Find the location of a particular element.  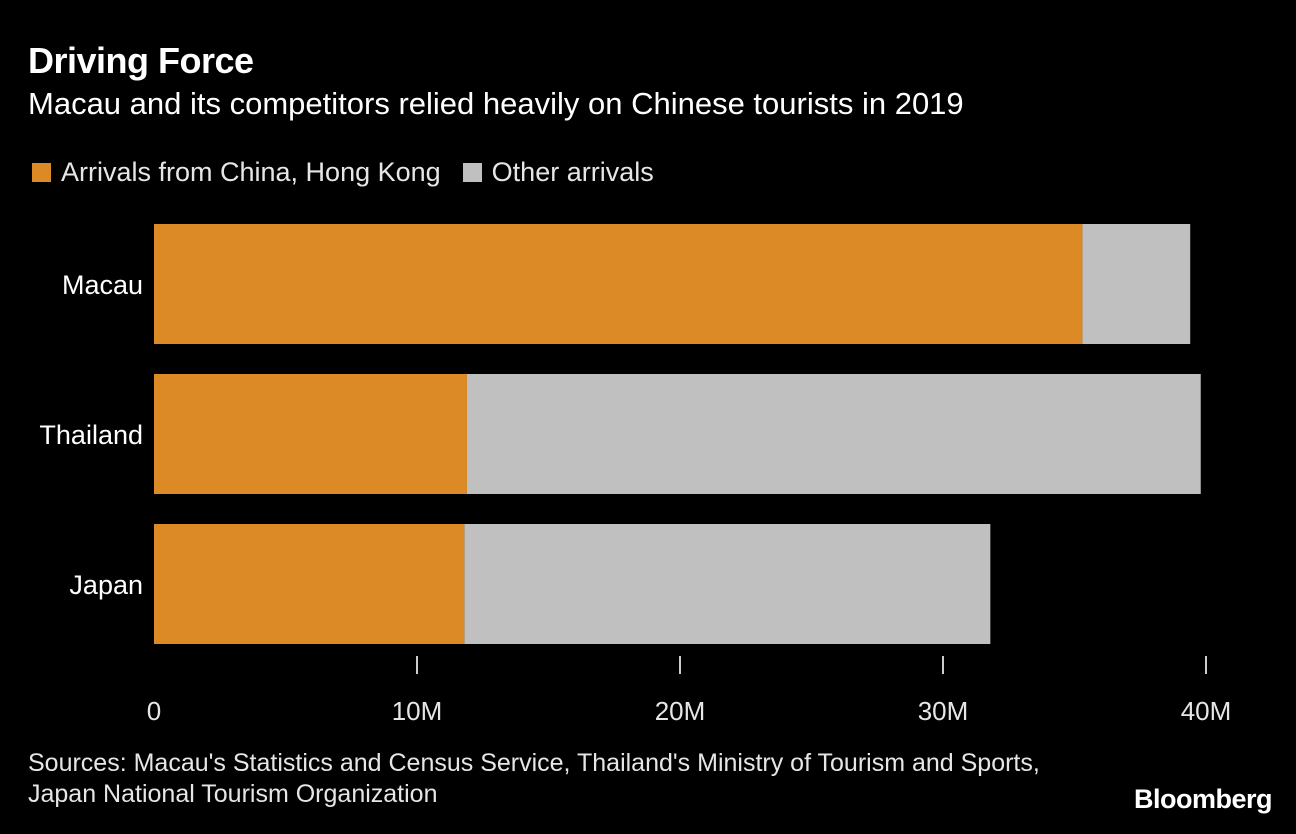

legend-label-other: Other arrivals is located at coordinates (572, 171).